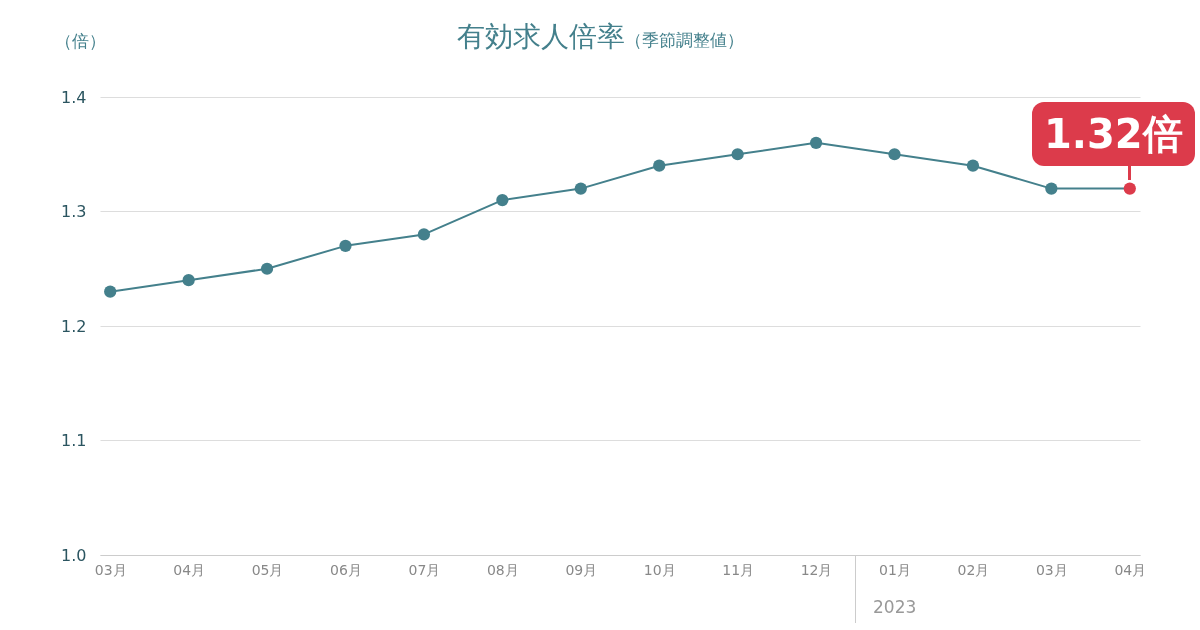 The width and height of the screenshot is (1200, 630). Describe the element at coordinates (684, 40) in the screenshot. I see `chart-subtitle: （季節調整値）` at that location.